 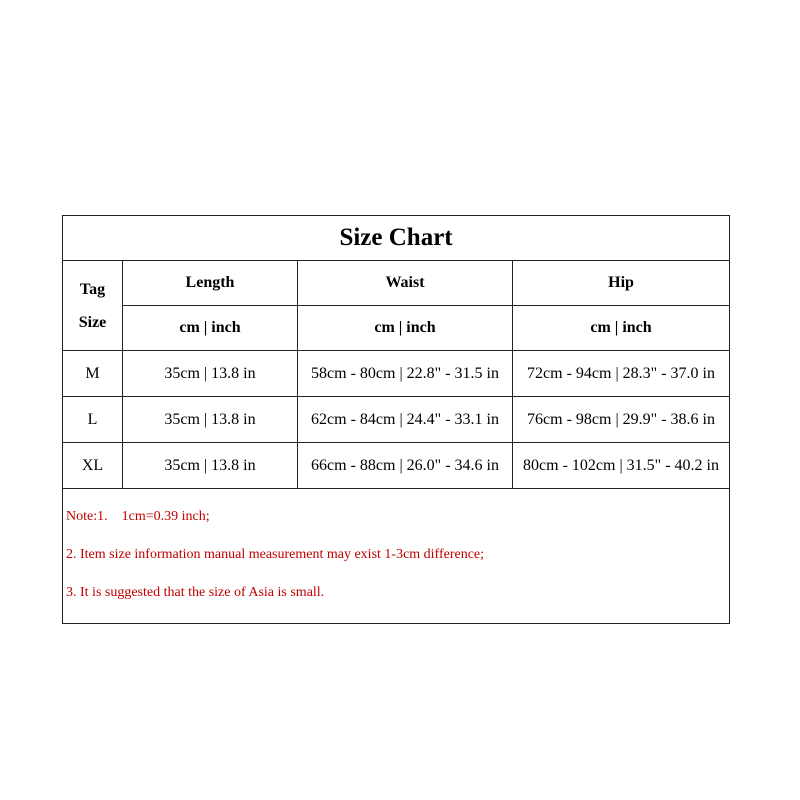 I want to click on size-cell: XL, so click(x=92, y=465).